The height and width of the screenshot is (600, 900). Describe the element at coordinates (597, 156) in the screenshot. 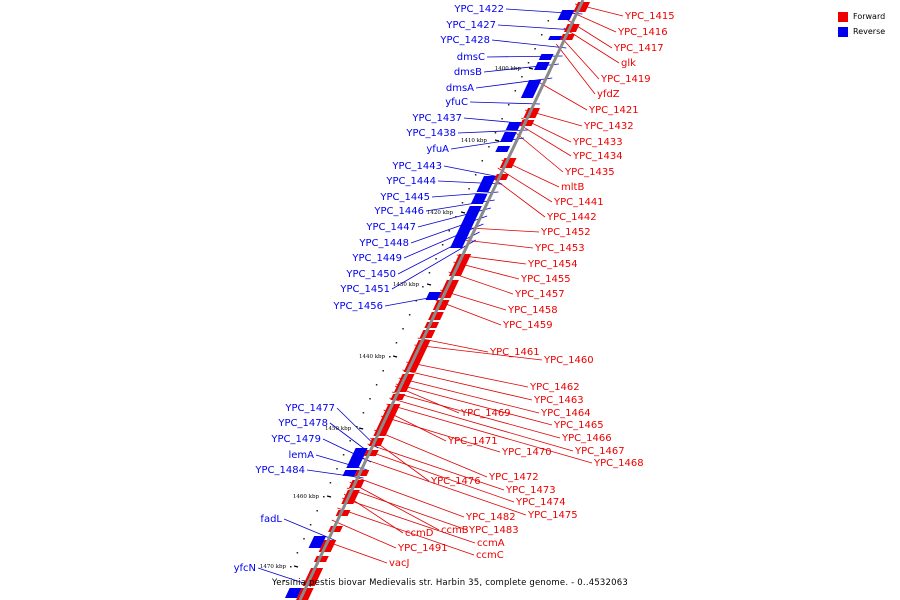

I see `gene-label: YPC_1434` at that location.